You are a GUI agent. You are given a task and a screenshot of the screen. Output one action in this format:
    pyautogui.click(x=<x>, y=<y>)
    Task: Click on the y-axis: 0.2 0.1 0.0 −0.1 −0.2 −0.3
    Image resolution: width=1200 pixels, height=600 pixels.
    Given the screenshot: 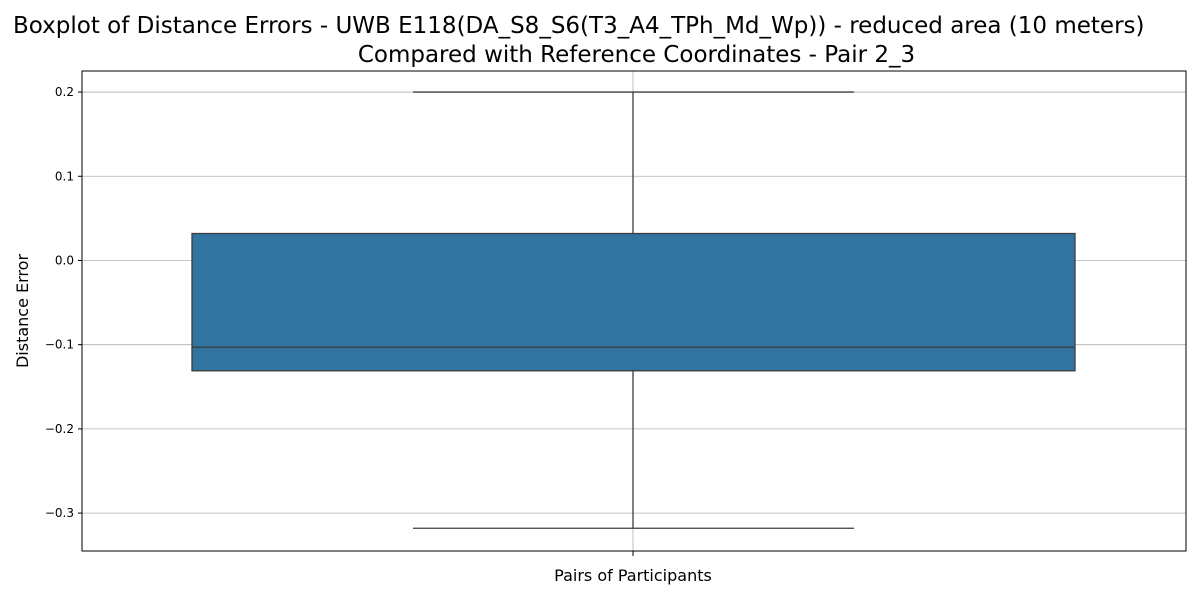 What is the action you would take?
    pyautogui.click(x=63, y=302)
    